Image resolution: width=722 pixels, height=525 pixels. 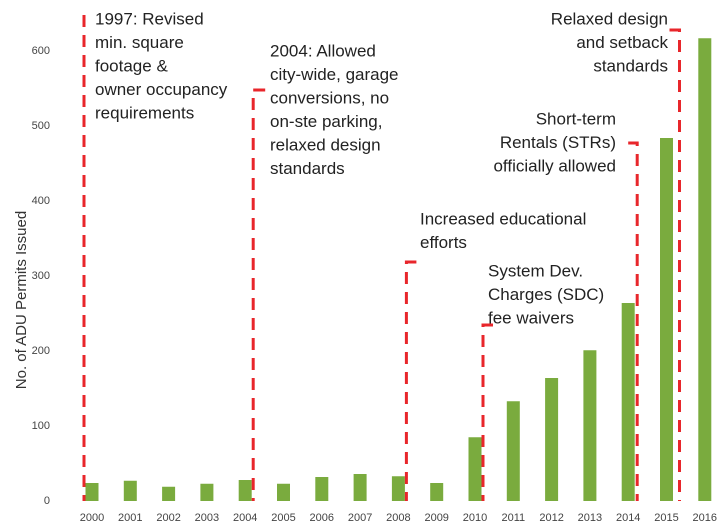 What do you see at coordinates (326, 121) in the screenshot?
I see `annotation-text: on-ste parking,` at bounding box center [326, 121].